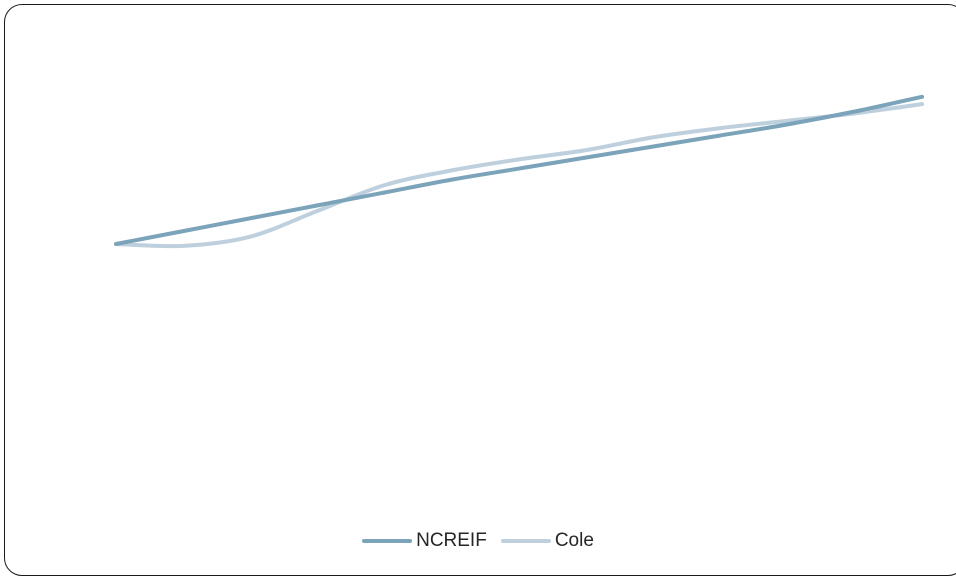 The width and height of the screenshot is (956, 576). Describe the element at coordinates (525, 541) in the screenshot. I see `legend-swatch-cole` at that location.